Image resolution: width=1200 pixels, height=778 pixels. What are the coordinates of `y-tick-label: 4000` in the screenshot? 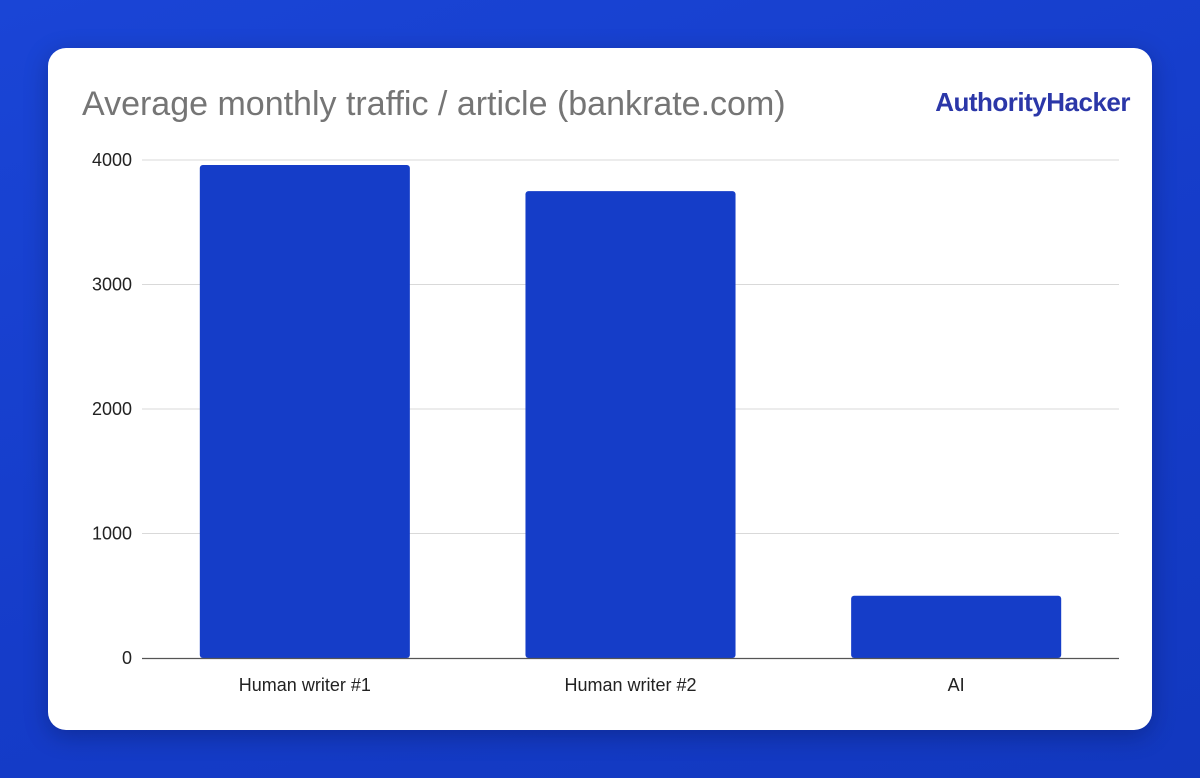 It's located at (112, 160).